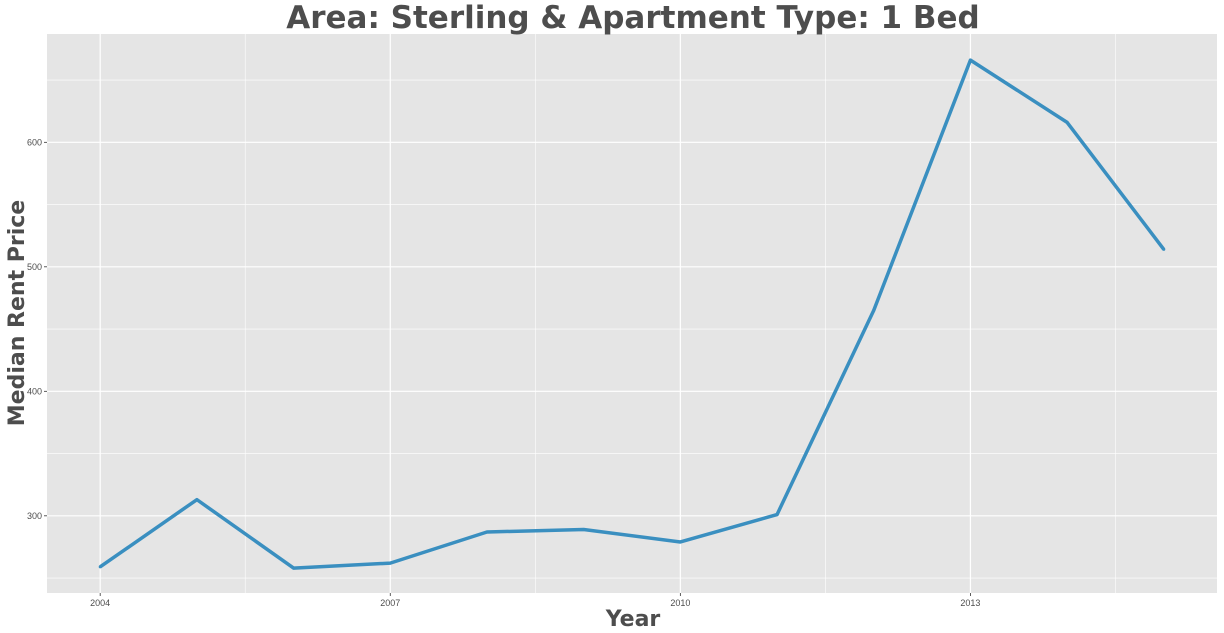  What do you see at coordinates (100, 603) in the screenshot?
I see `x-tick-label: 2004` at bounding box center [100, 603].